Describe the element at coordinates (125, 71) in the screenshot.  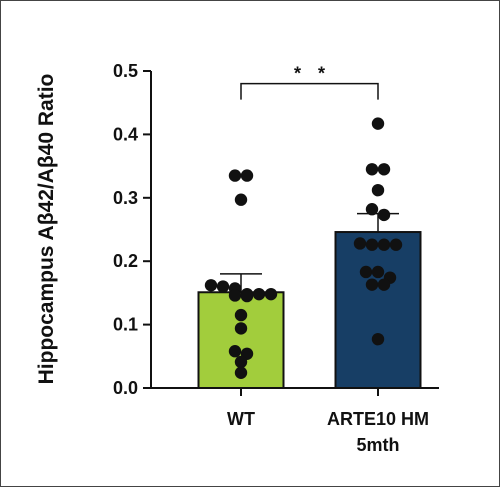
I see `y-tick-label: 0.5` at that location.